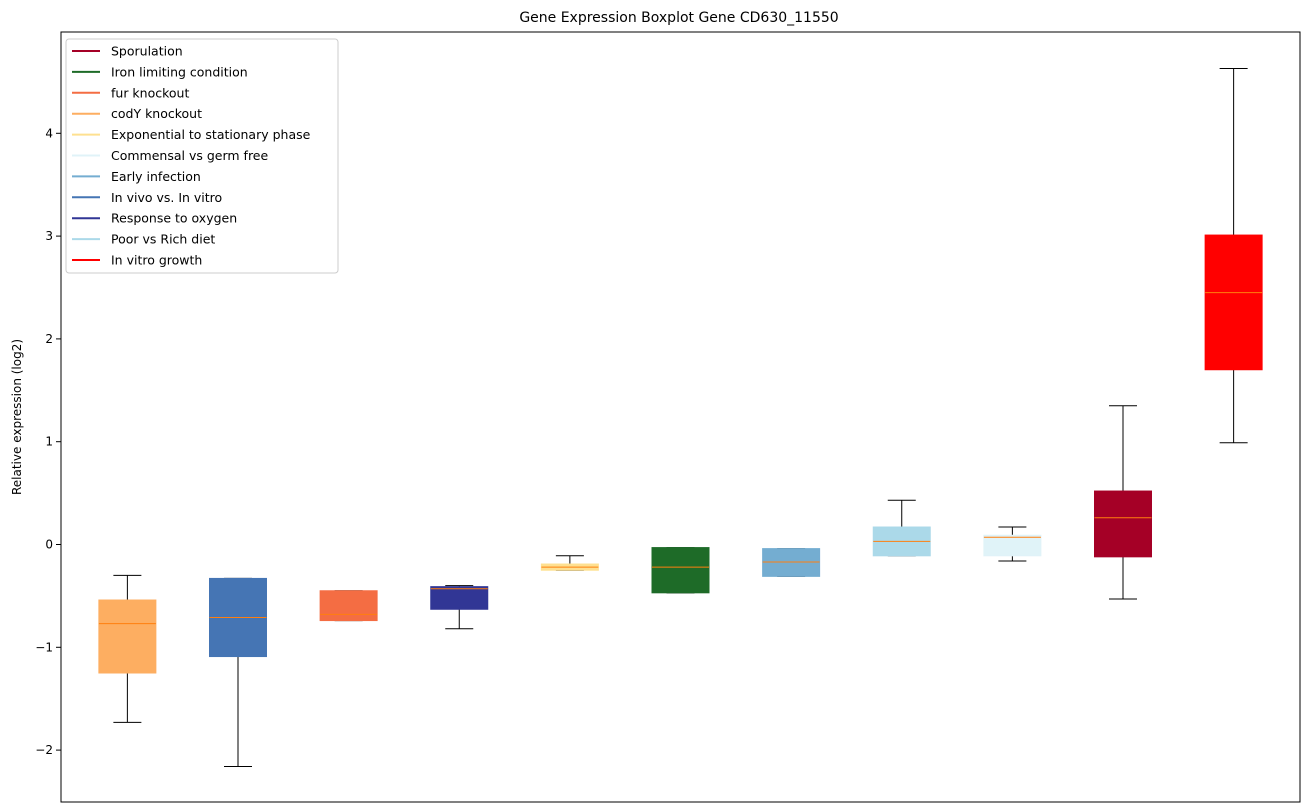 This screenshot has height=812, width=1309. Describe the element at coordinates (17, 417) in the screenshot. I see `y-axis-label: Relative expression (log2)` at that location.